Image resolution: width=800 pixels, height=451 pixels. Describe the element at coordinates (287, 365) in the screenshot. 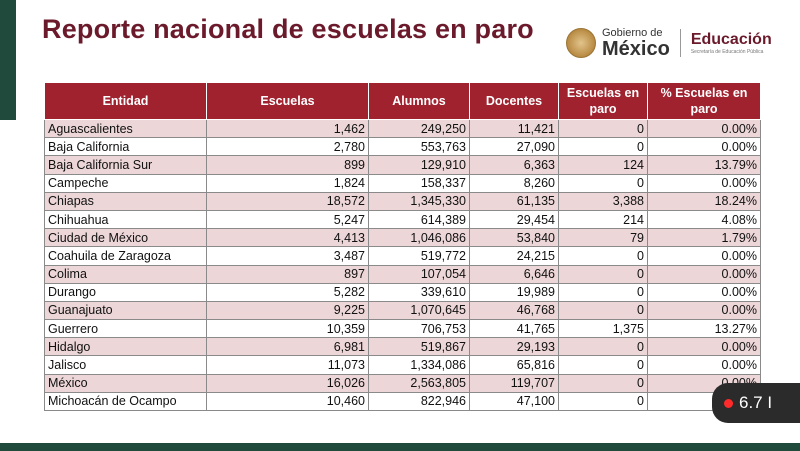

I see `cell-escuelas: 11,073` at that location.